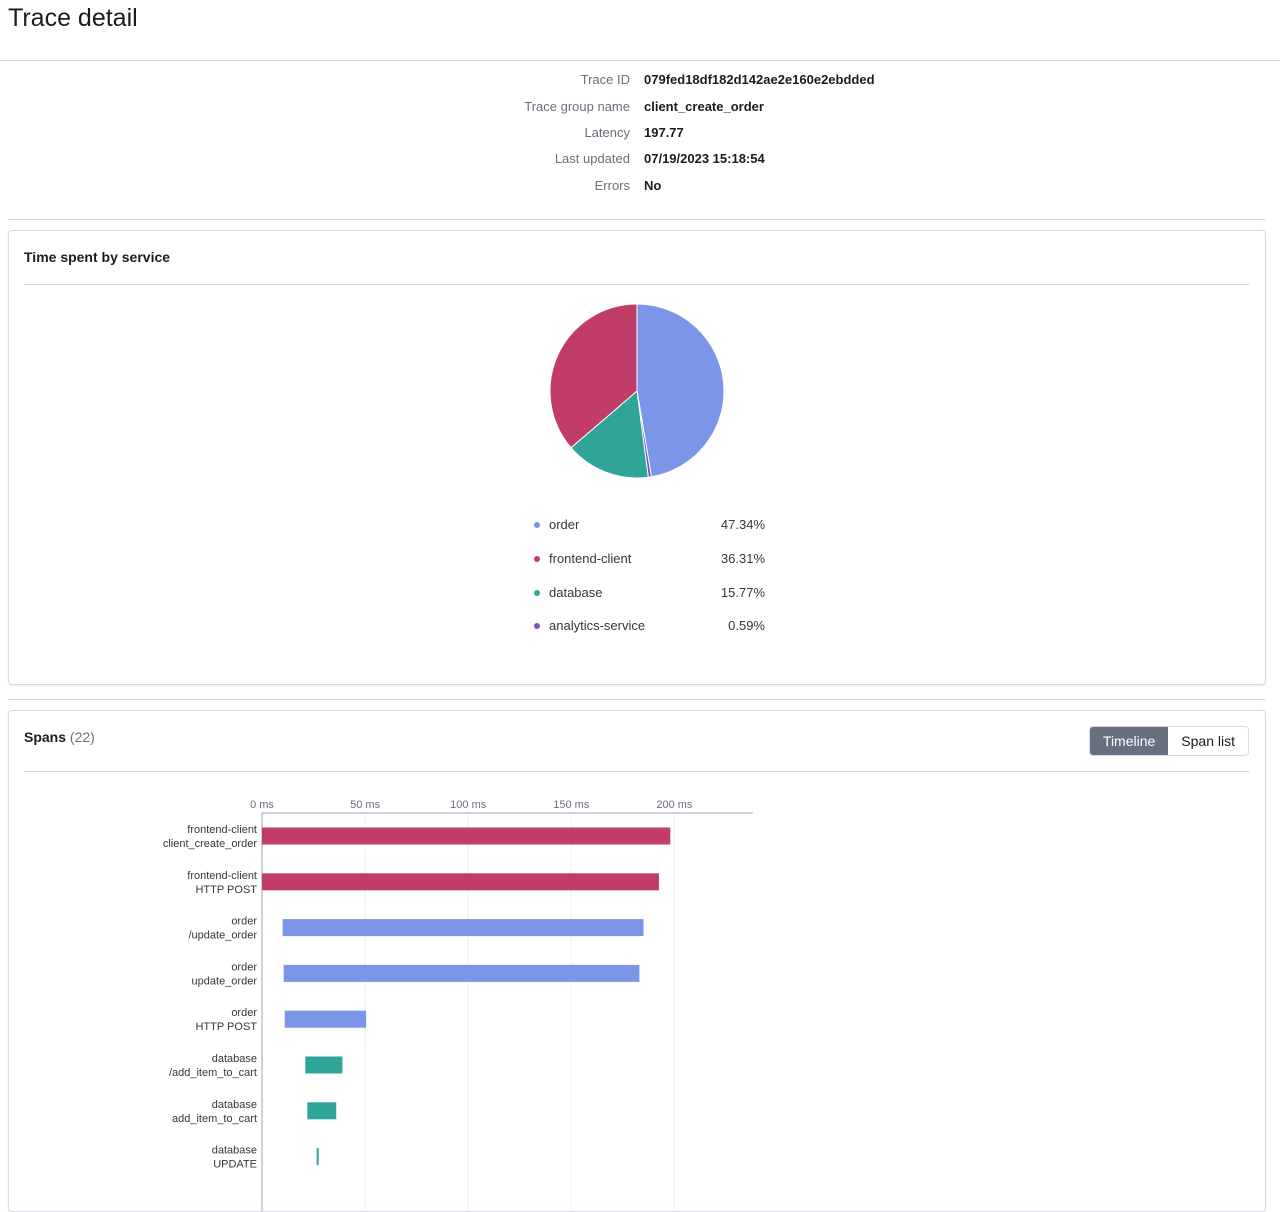 This screenshot has width=1280, height=1212. What do you see at coordinates (537, 626) in the screenshot?
I see `legend-dot-analytics-service` at bounding box center [537, 626].